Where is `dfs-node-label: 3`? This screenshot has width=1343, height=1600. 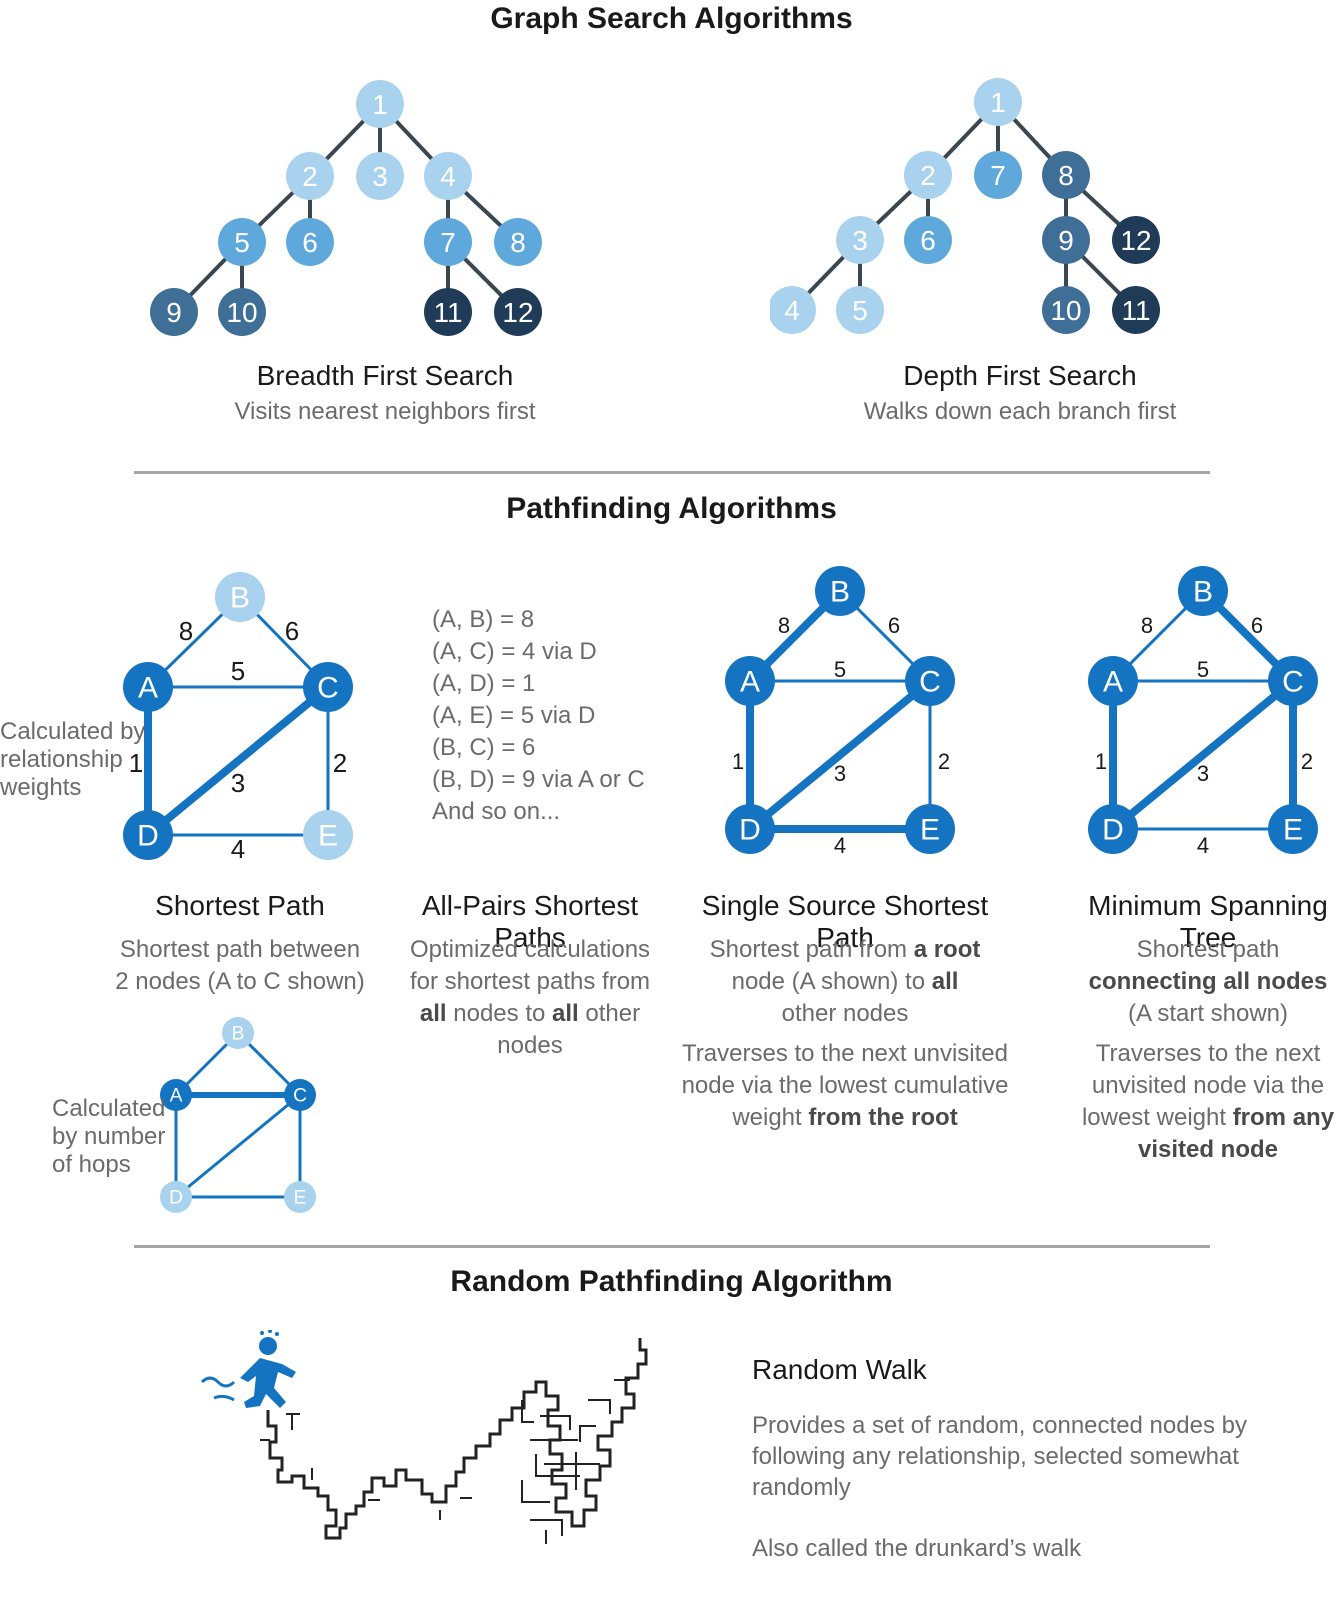 dfs-node-label: 3 is located at coordinates (860, 240).